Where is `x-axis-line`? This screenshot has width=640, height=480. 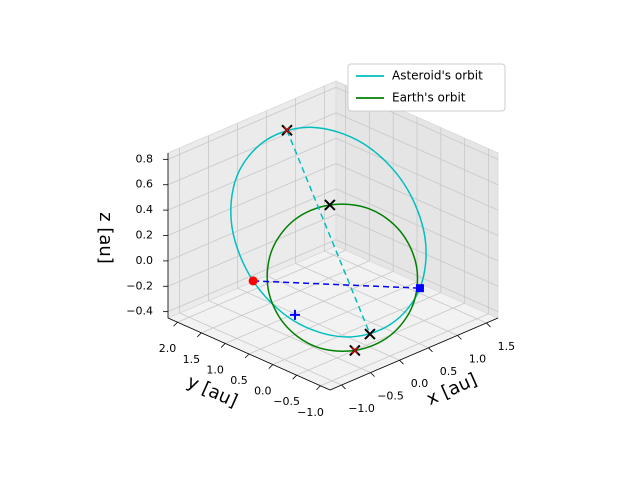 x-axis-line is located at coordinates (414, 354).